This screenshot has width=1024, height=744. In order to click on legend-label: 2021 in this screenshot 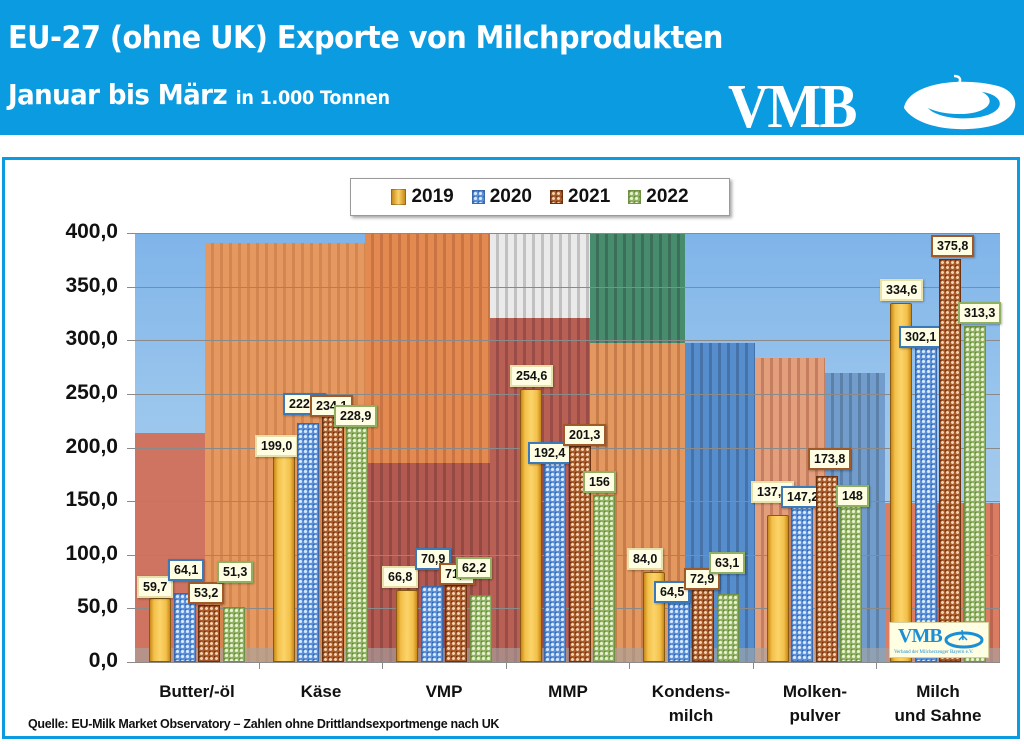, I will do `click(589, 196)`.